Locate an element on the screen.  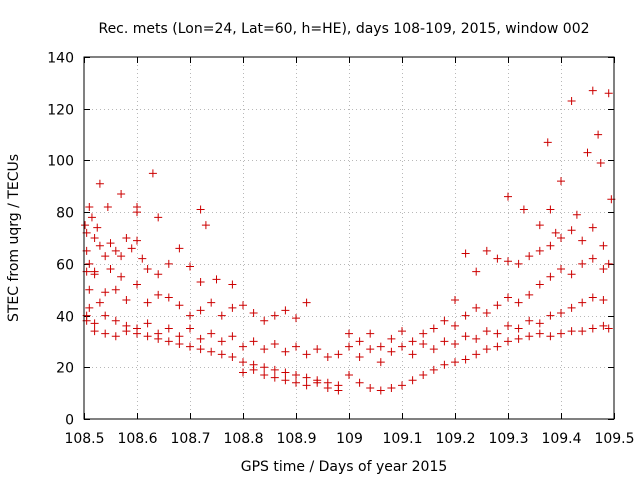
y-tick-label: 120 is located at coordinates (60, 111).